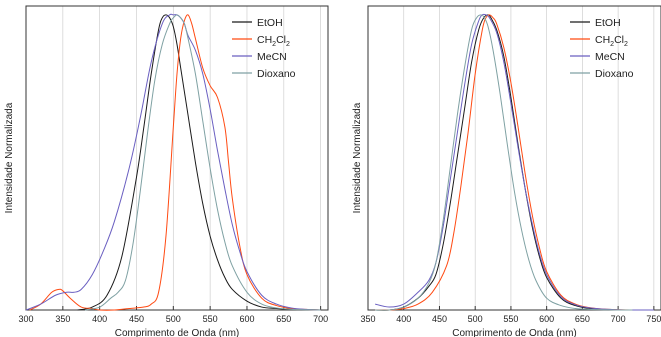 This screenshot has height=337, width=661. Describe the element at coordinates (25, 319) in the screenshot. I see `x-tick-label: 300` at that location.